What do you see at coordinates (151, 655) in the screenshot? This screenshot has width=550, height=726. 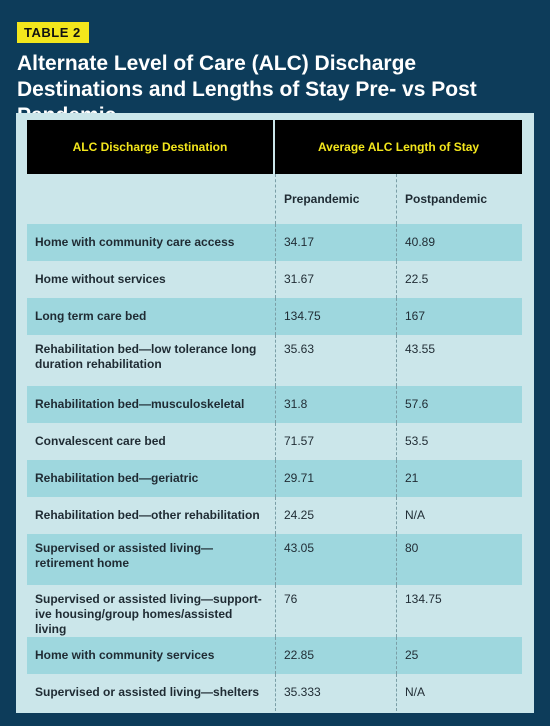 I see `destination-cell: Home with community services` at bounding box center [151, 655].